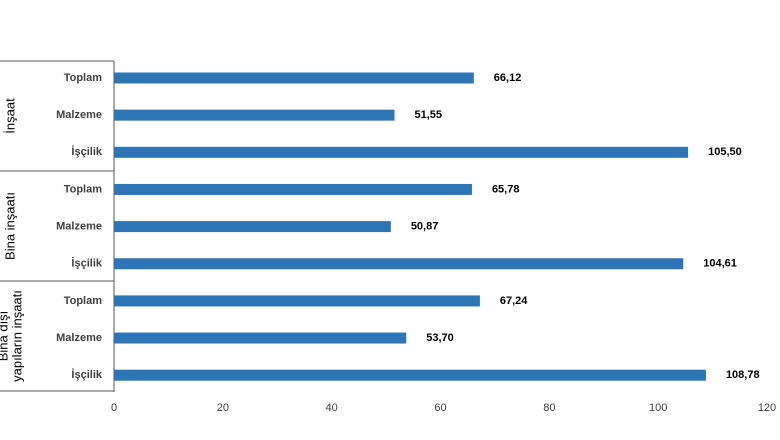 The height and width of the screenshot is (440, 780). I want to click on value-label: 105,50, so click(725, 152).